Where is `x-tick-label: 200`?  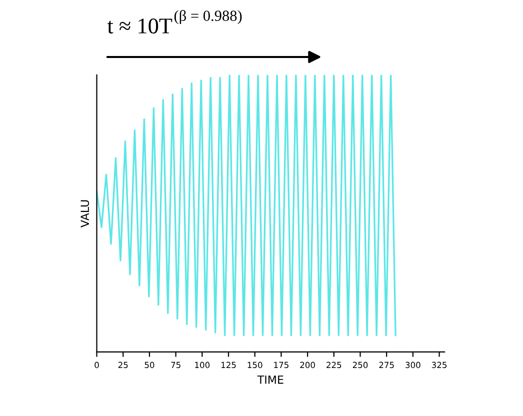
x-tick-label: 200 is located at coordinates (307, 365).